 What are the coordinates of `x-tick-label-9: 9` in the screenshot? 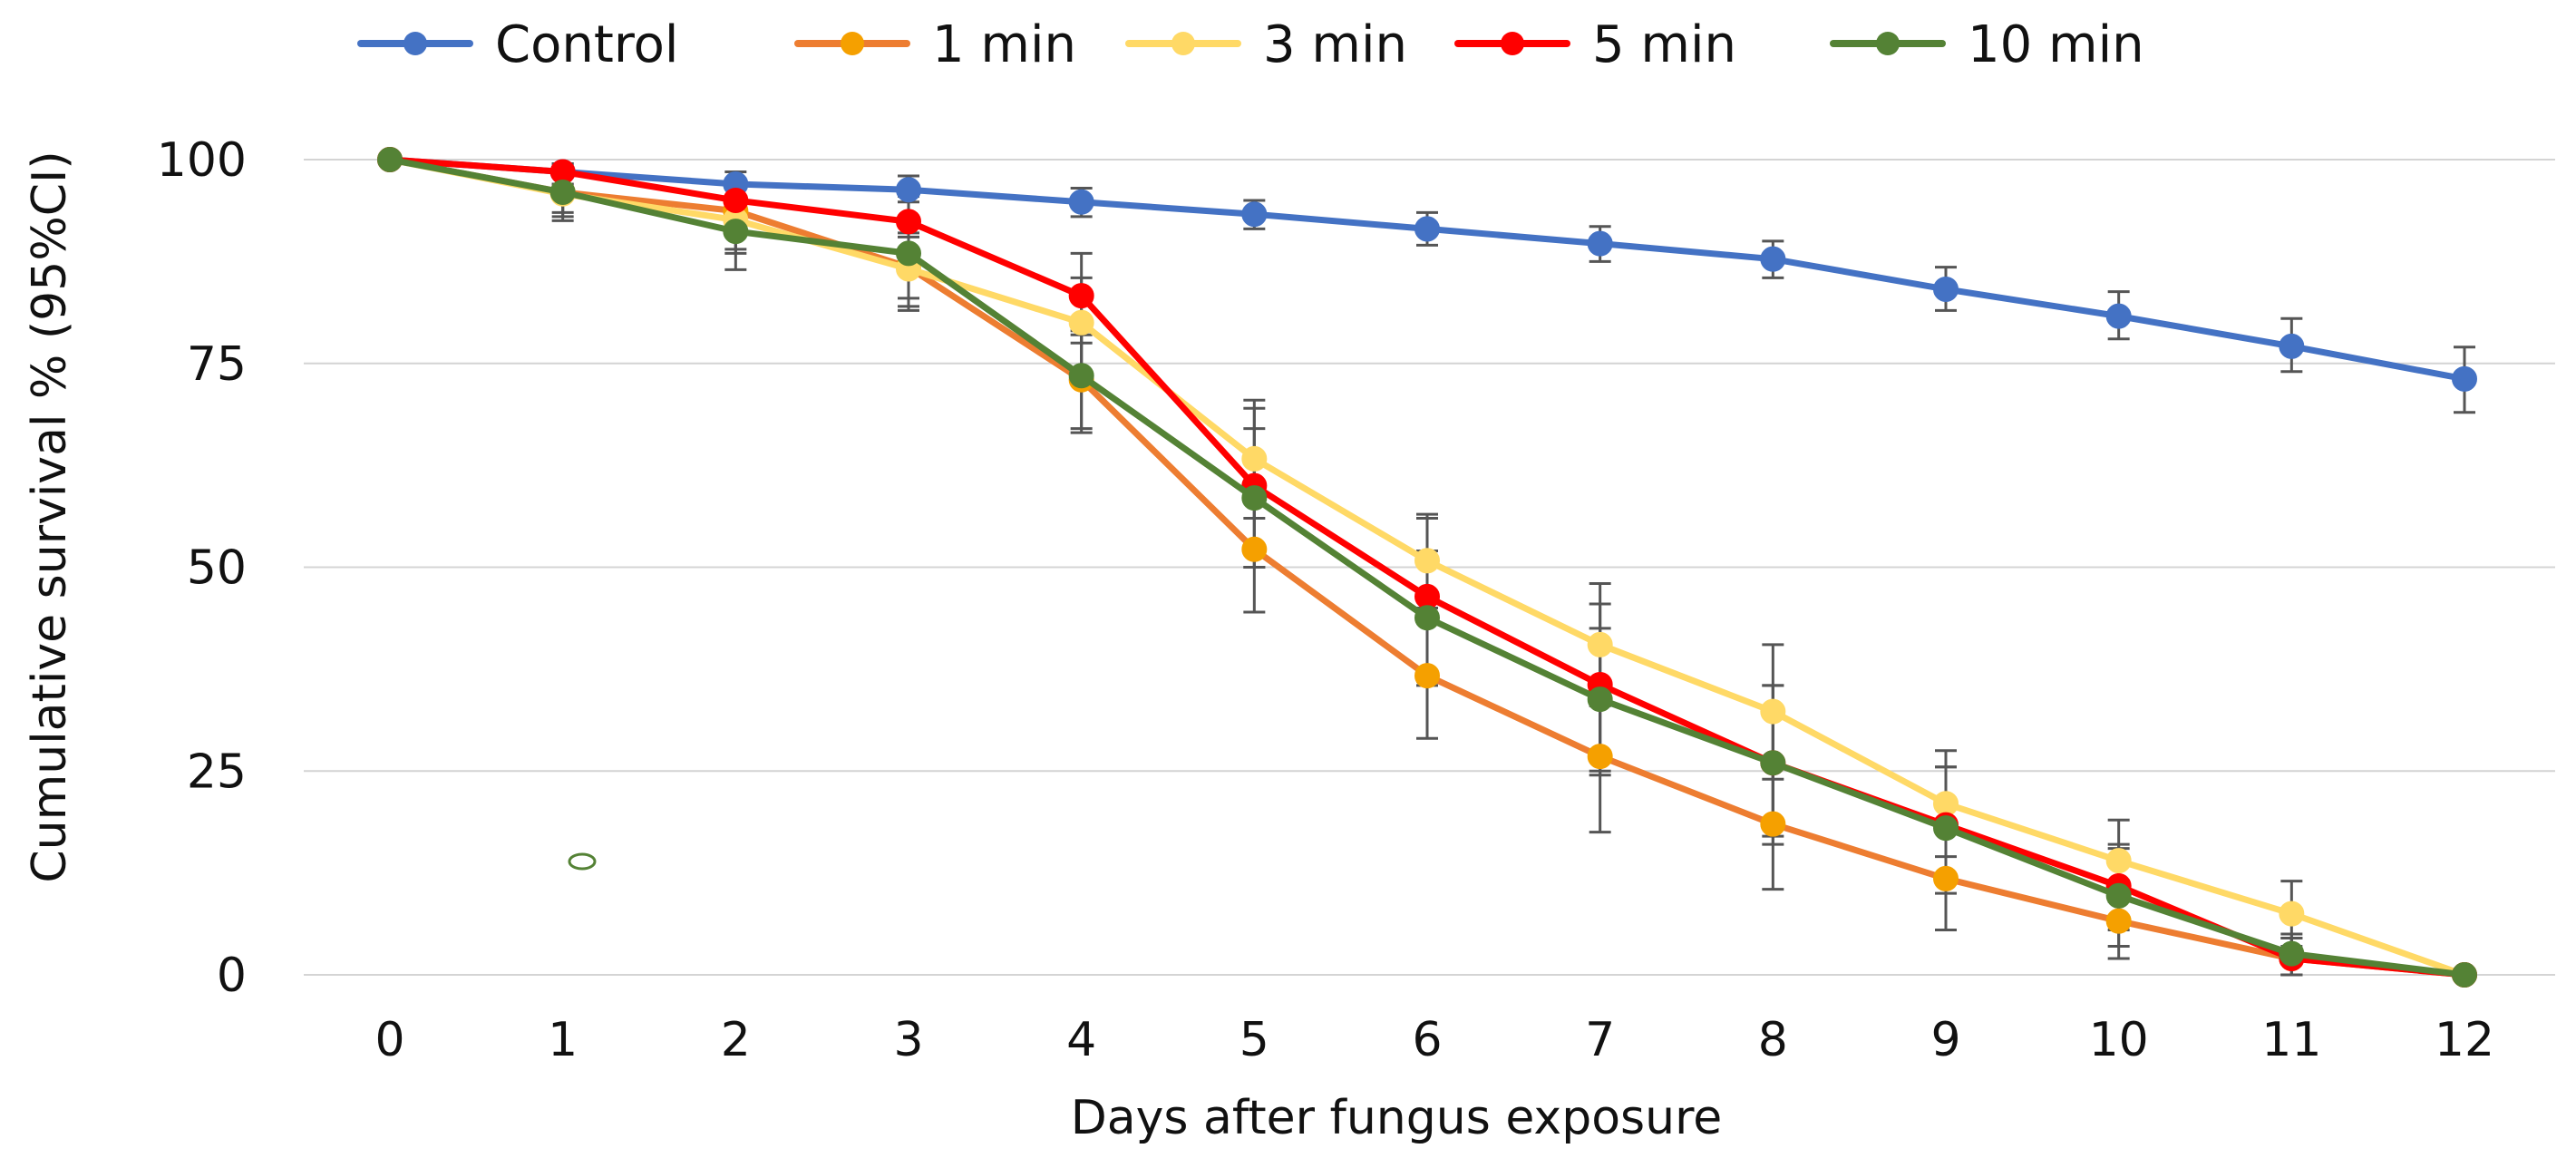 It's located at (1945, 1040).